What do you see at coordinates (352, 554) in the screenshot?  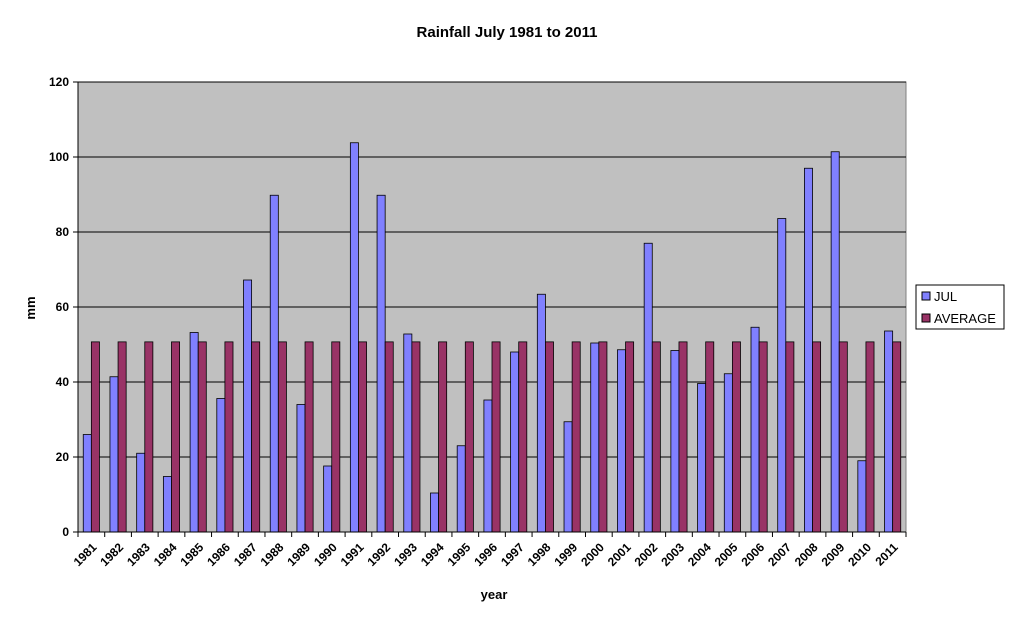 I see `x-tick-label: 1991` at bounding box center [352, 554].